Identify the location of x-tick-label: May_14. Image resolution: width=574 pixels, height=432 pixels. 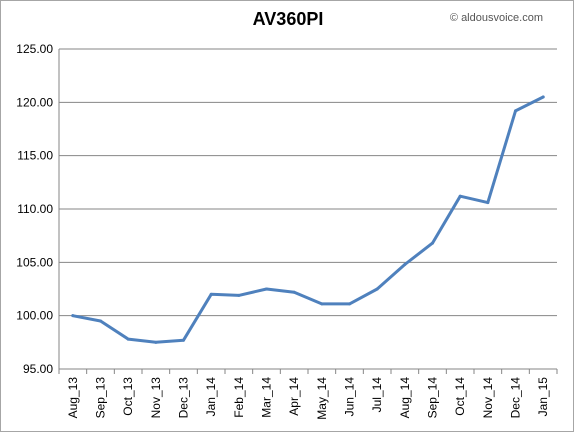
(322, 398).